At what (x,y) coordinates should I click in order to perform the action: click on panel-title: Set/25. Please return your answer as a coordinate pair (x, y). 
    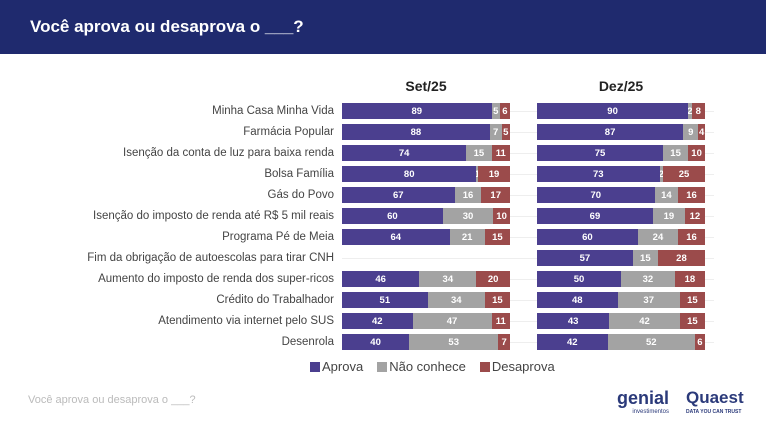
    Looking at the image, I should click on (426, 86).